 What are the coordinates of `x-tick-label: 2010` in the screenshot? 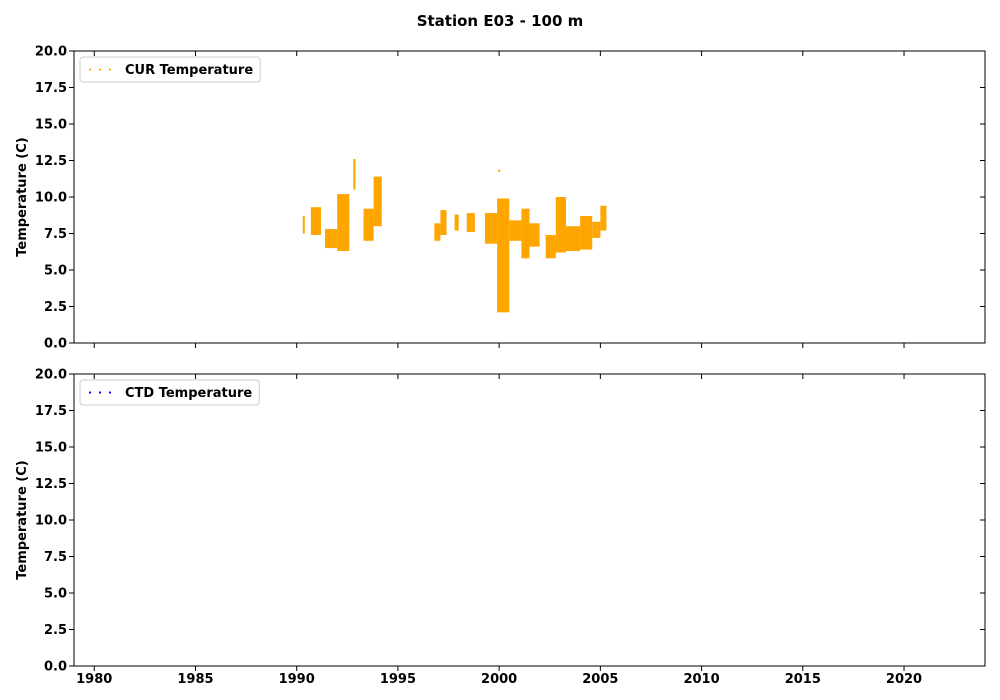 It's located at (701, 679).